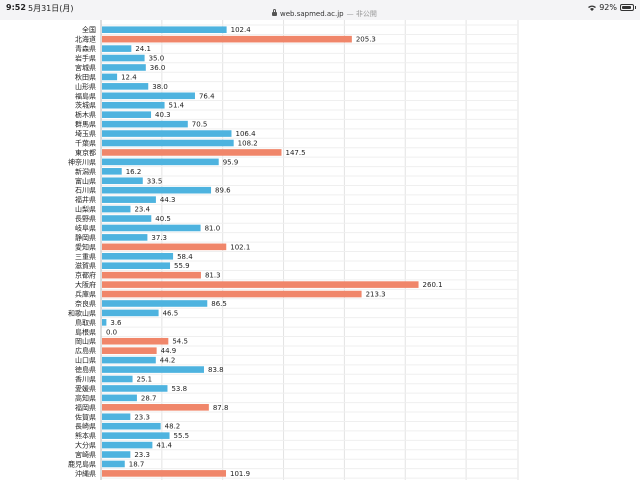 The image size is (640, 480). Describe the element at coordinates (312, 14) in the screenshot. I see `url-text: web.sapmed.ac.jp` at that location.